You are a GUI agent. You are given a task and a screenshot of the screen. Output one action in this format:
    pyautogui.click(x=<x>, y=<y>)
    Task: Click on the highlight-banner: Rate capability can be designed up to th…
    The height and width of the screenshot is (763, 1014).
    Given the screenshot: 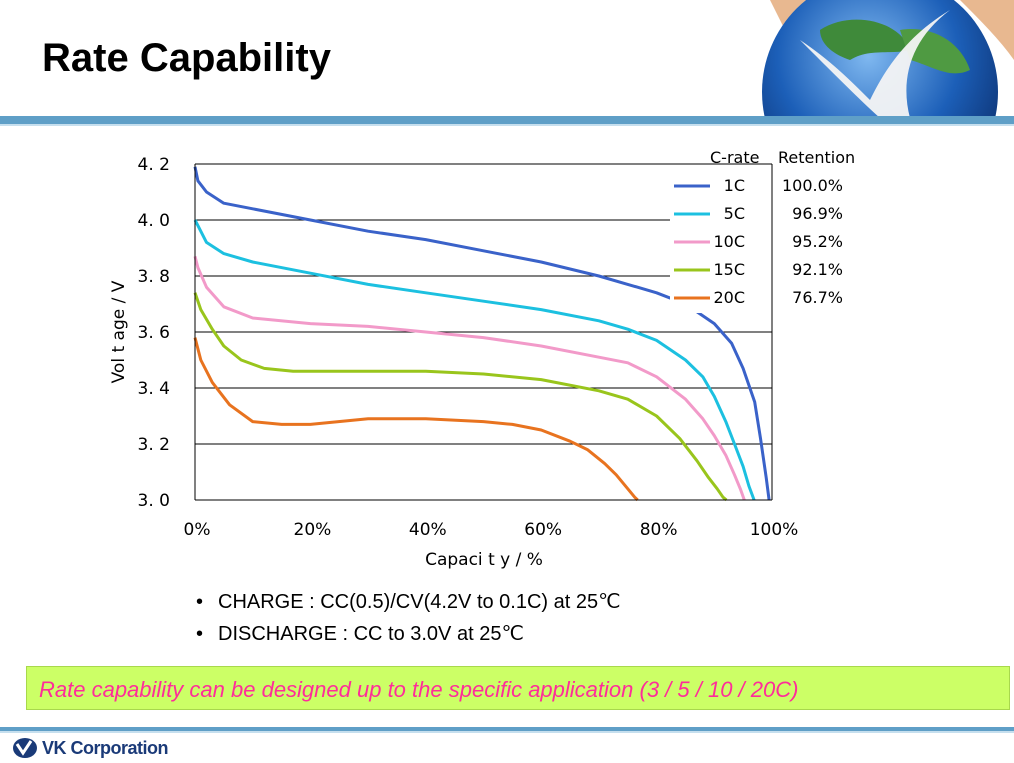 What is the action you would take?
    pyautogui.click(x=518, y=688)
    